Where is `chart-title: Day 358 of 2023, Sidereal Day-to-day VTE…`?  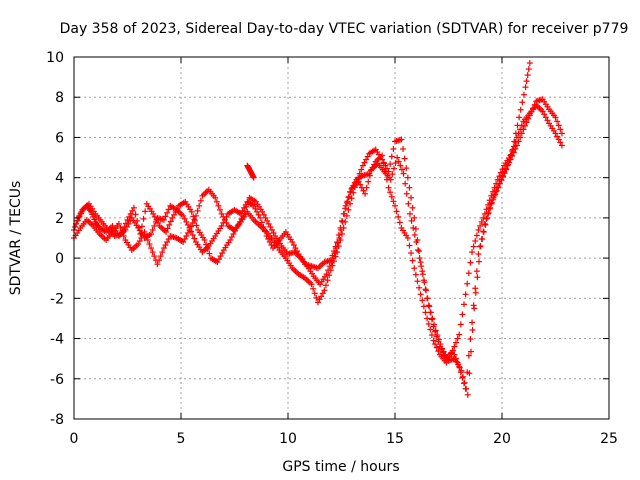 chart-title: Day 358 of 2023, Sidereal Day-to-day VTE… is located at coordinates (344, 29).